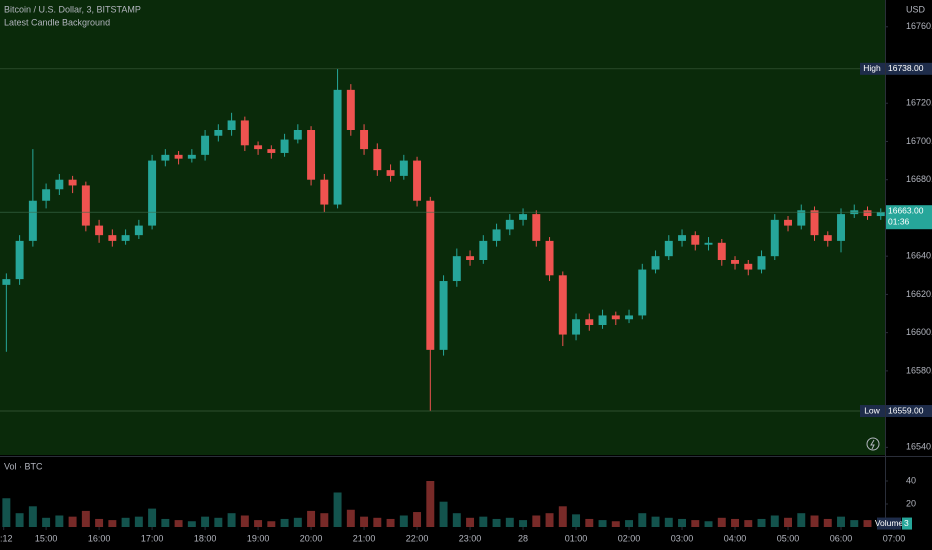 This screenshot has width=932, height=550. I want to click on chart-title: Bitcoin / U.S. Dollar, 3, BITSTAMP, so click(72, 9).